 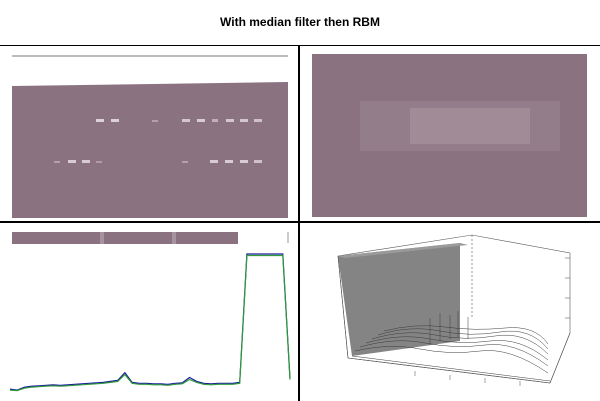 I want to click on surface-axes-box, so click(x=454, y=309).